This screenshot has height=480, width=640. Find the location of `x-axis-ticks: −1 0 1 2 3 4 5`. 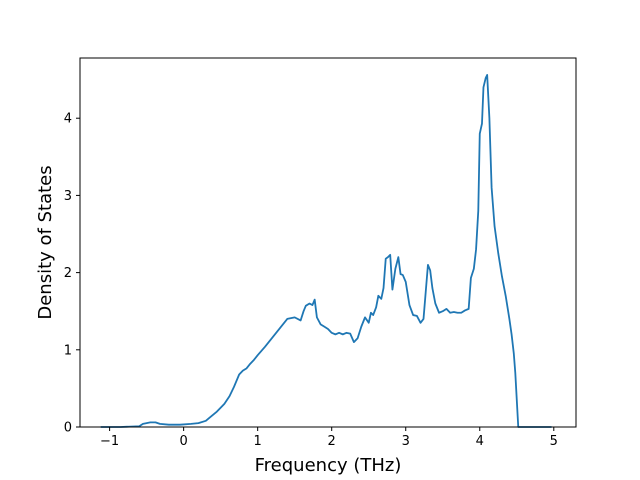

x-axis-ticks: −1 0 1 2 3 4 5 is located at coordinates (329, 438).